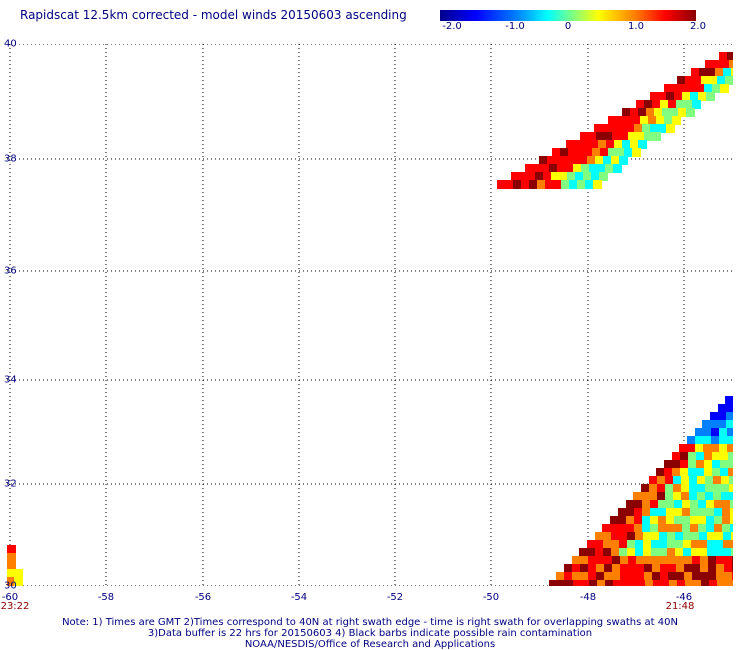  What do you see at coordinates (491, 597) in the screenshot?
I see `lon-label-50: -50` at bounding box center [491, 597].